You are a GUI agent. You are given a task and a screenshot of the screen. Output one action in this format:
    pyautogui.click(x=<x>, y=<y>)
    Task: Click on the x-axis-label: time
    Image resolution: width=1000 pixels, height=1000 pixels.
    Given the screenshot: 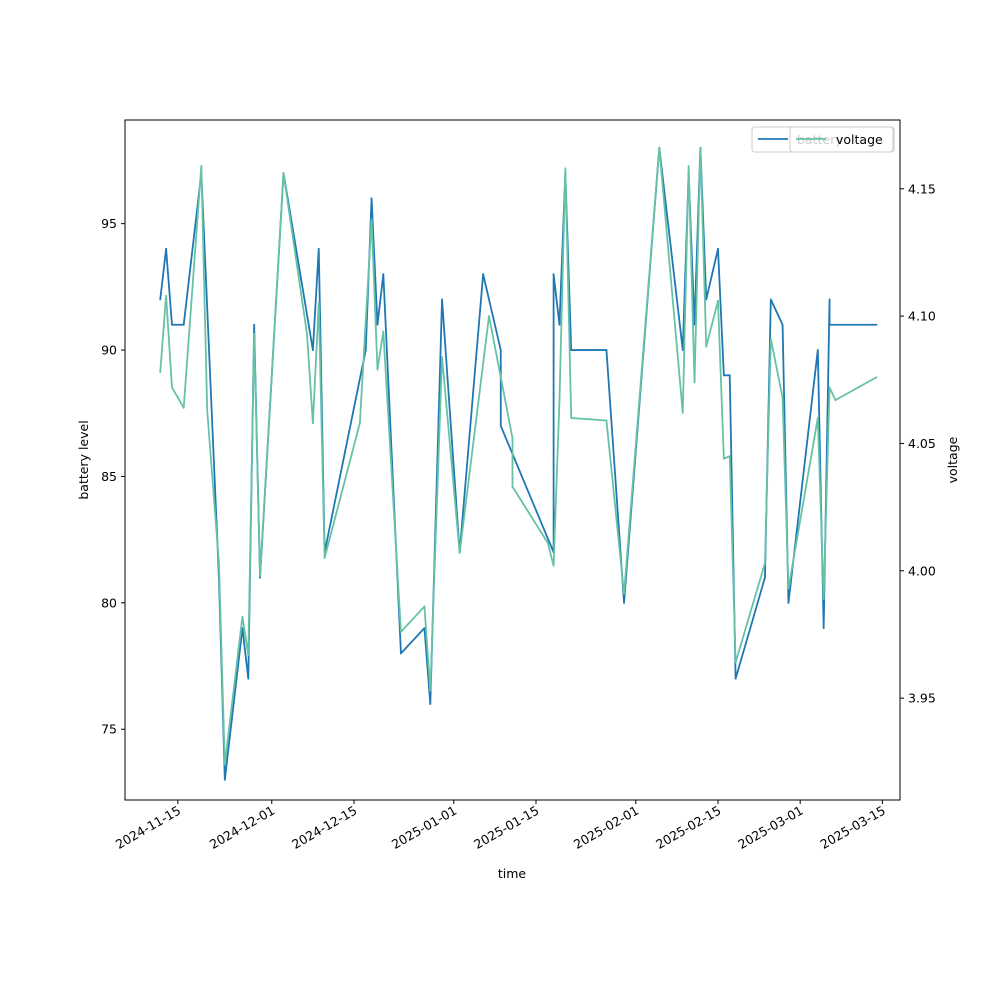 What is the action you would take?
    pyautogui.click(x=512, y=873)
    